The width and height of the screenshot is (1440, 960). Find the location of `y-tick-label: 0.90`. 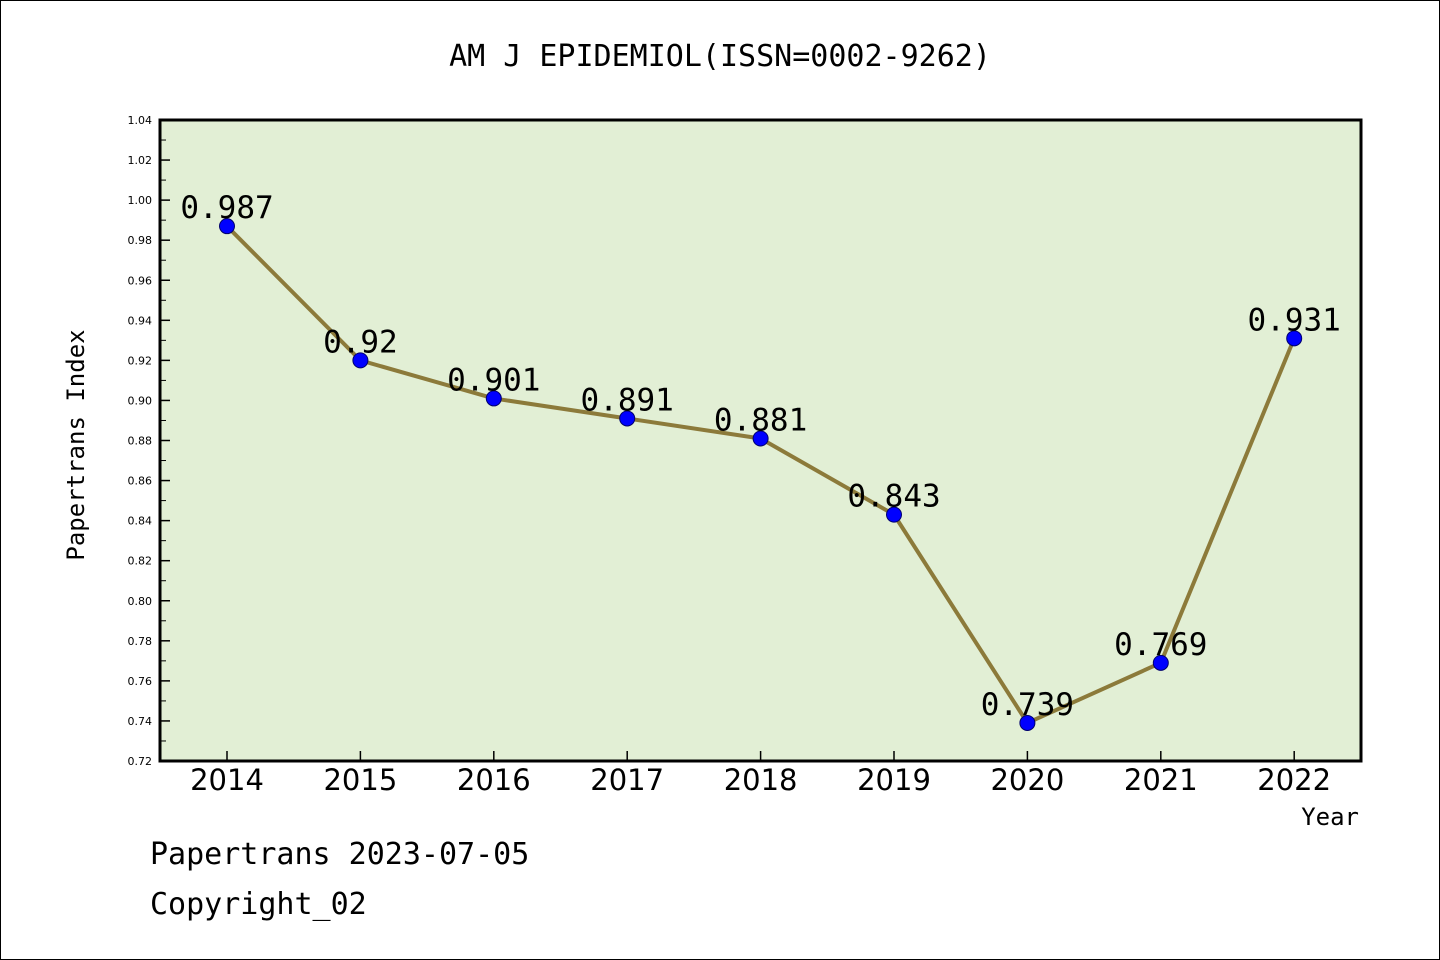

y-tick-label: 0.90 is located at coordinates (140, 400).